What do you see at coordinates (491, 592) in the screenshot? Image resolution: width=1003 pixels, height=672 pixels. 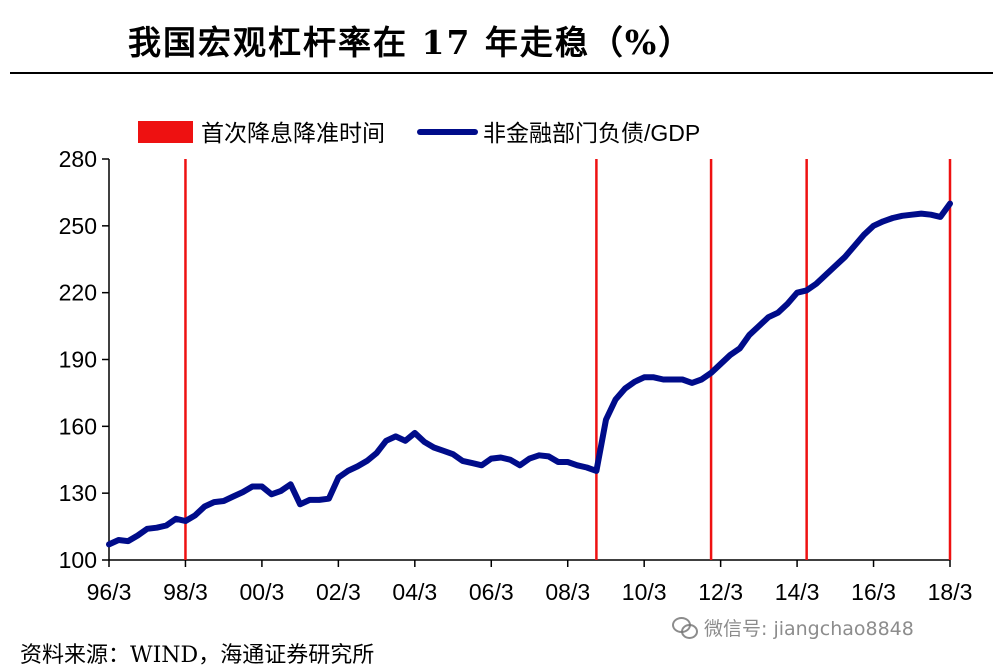 I see `x-tick-label: 06/3` at bounding box center [491, 592].